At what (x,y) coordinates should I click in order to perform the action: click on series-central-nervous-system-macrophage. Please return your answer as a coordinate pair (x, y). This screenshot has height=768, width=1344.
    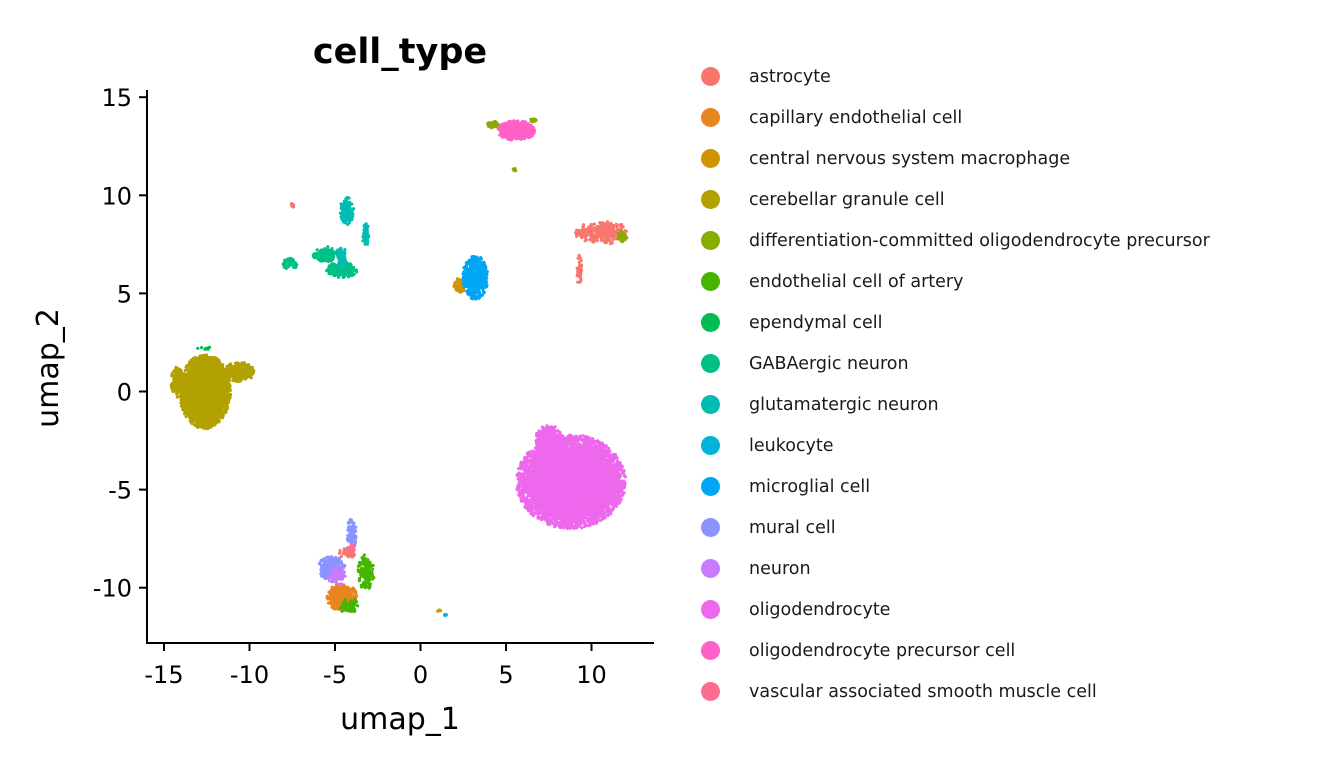
    Looking at the image, I should click on (451, 445).